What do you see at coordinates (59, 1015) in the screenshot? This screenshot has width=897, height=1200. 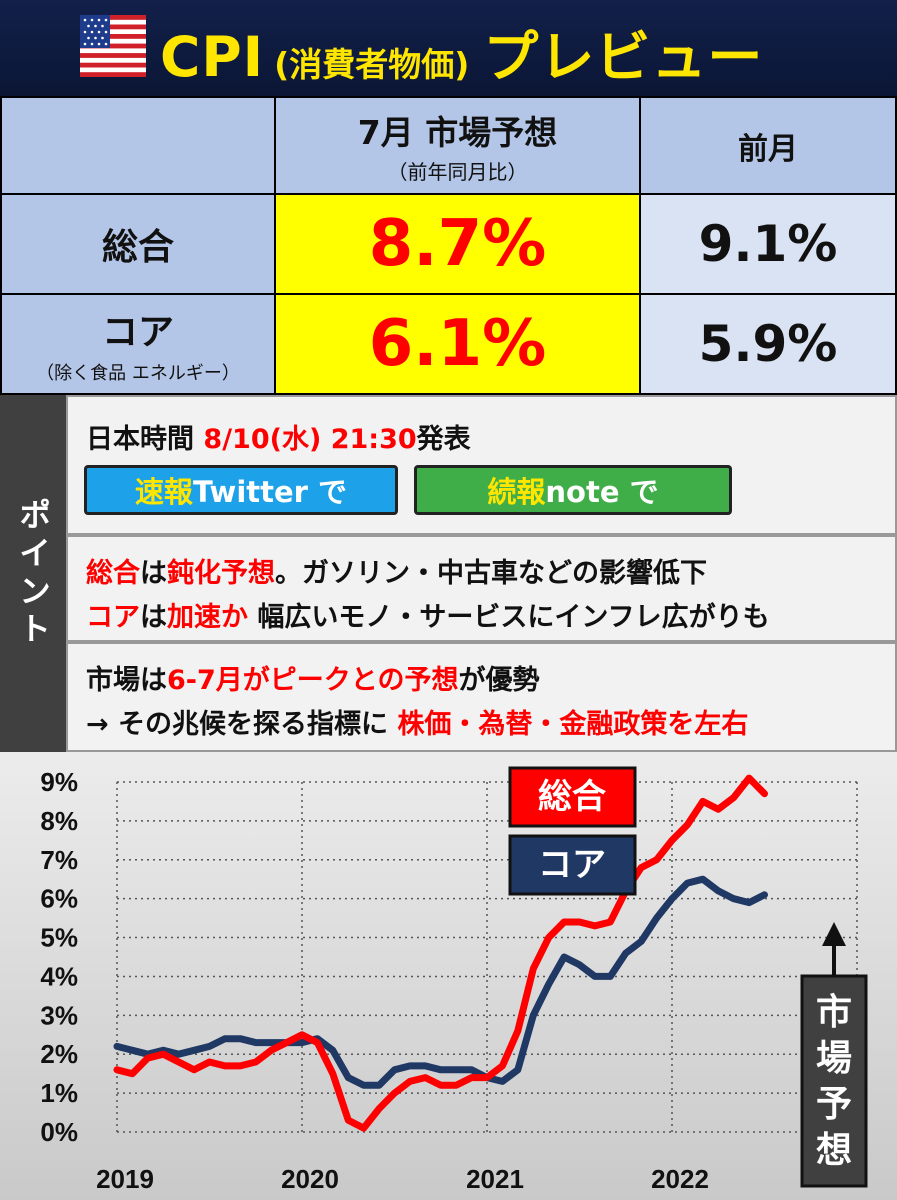 I see `y-tick-label: 3%` at bounding box center [59, 1015].